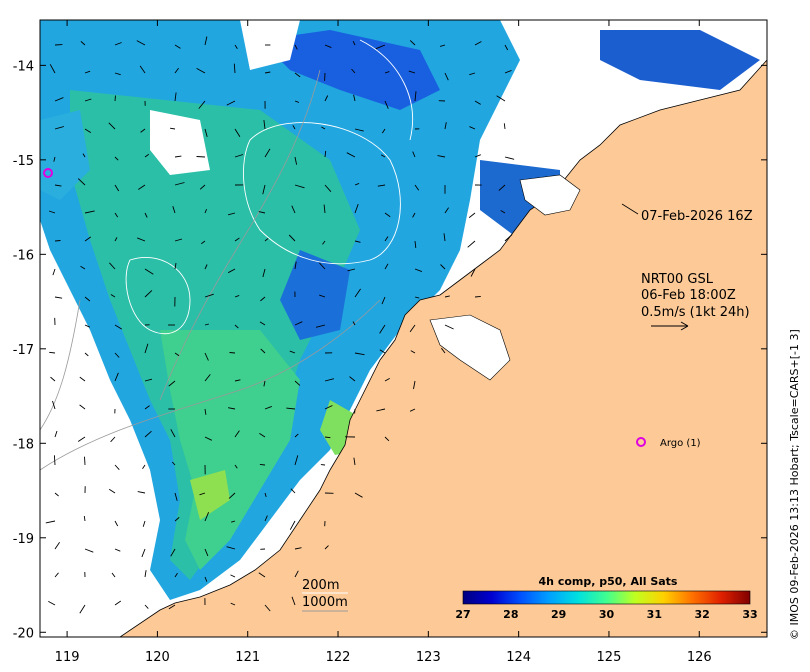 This screenshot has height=672, width=810. What do you see at coordinates (630, 209) in the screenshot?
I see `track-label-leader` at bounding box center [630, 209].